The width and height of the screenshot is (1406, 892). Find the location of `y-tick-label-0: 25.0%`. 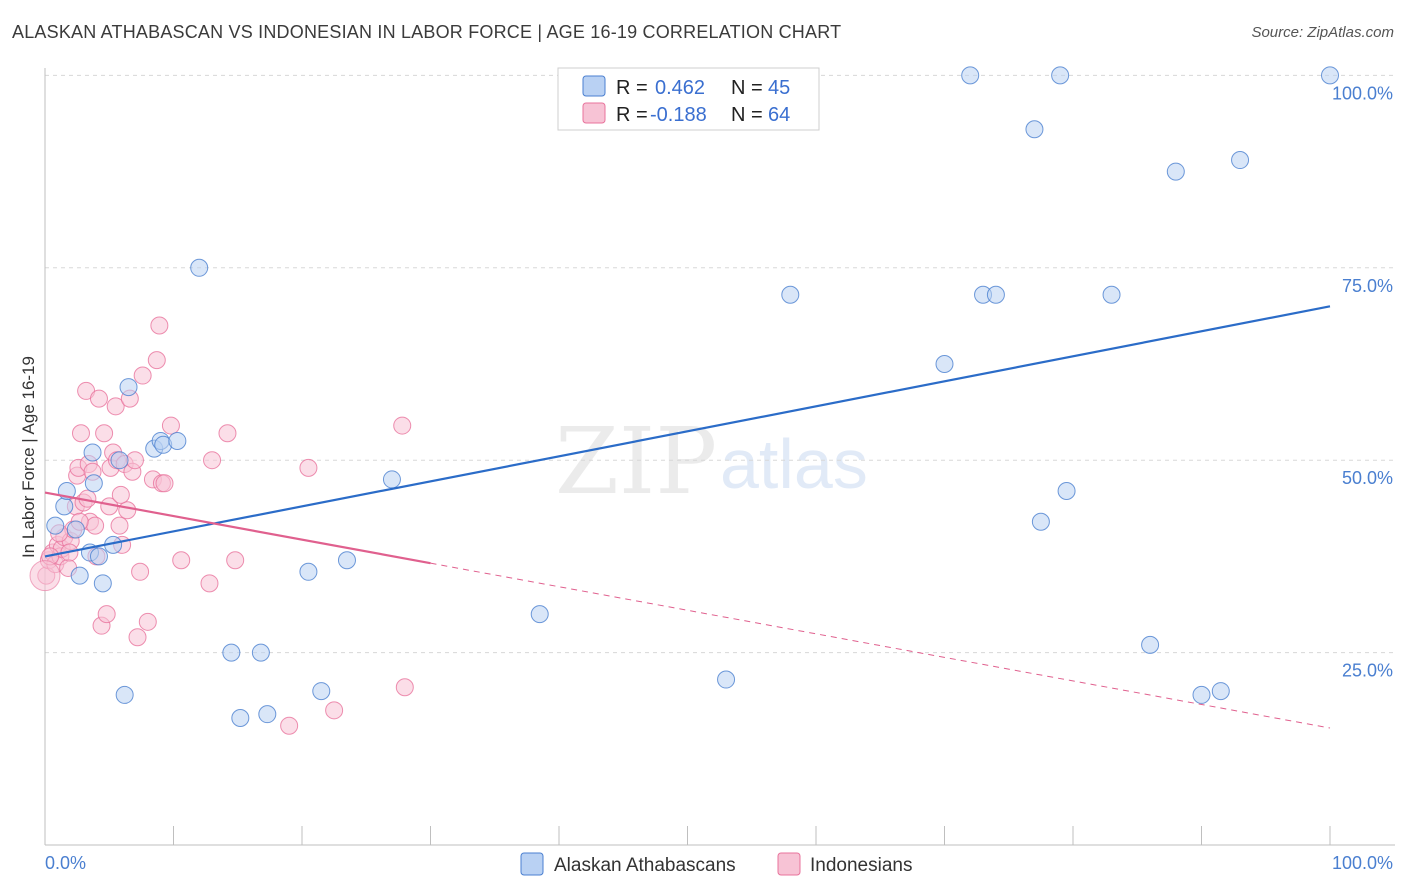

y-tick-label-0: 25.0% is located at coordinates (1367, 671).